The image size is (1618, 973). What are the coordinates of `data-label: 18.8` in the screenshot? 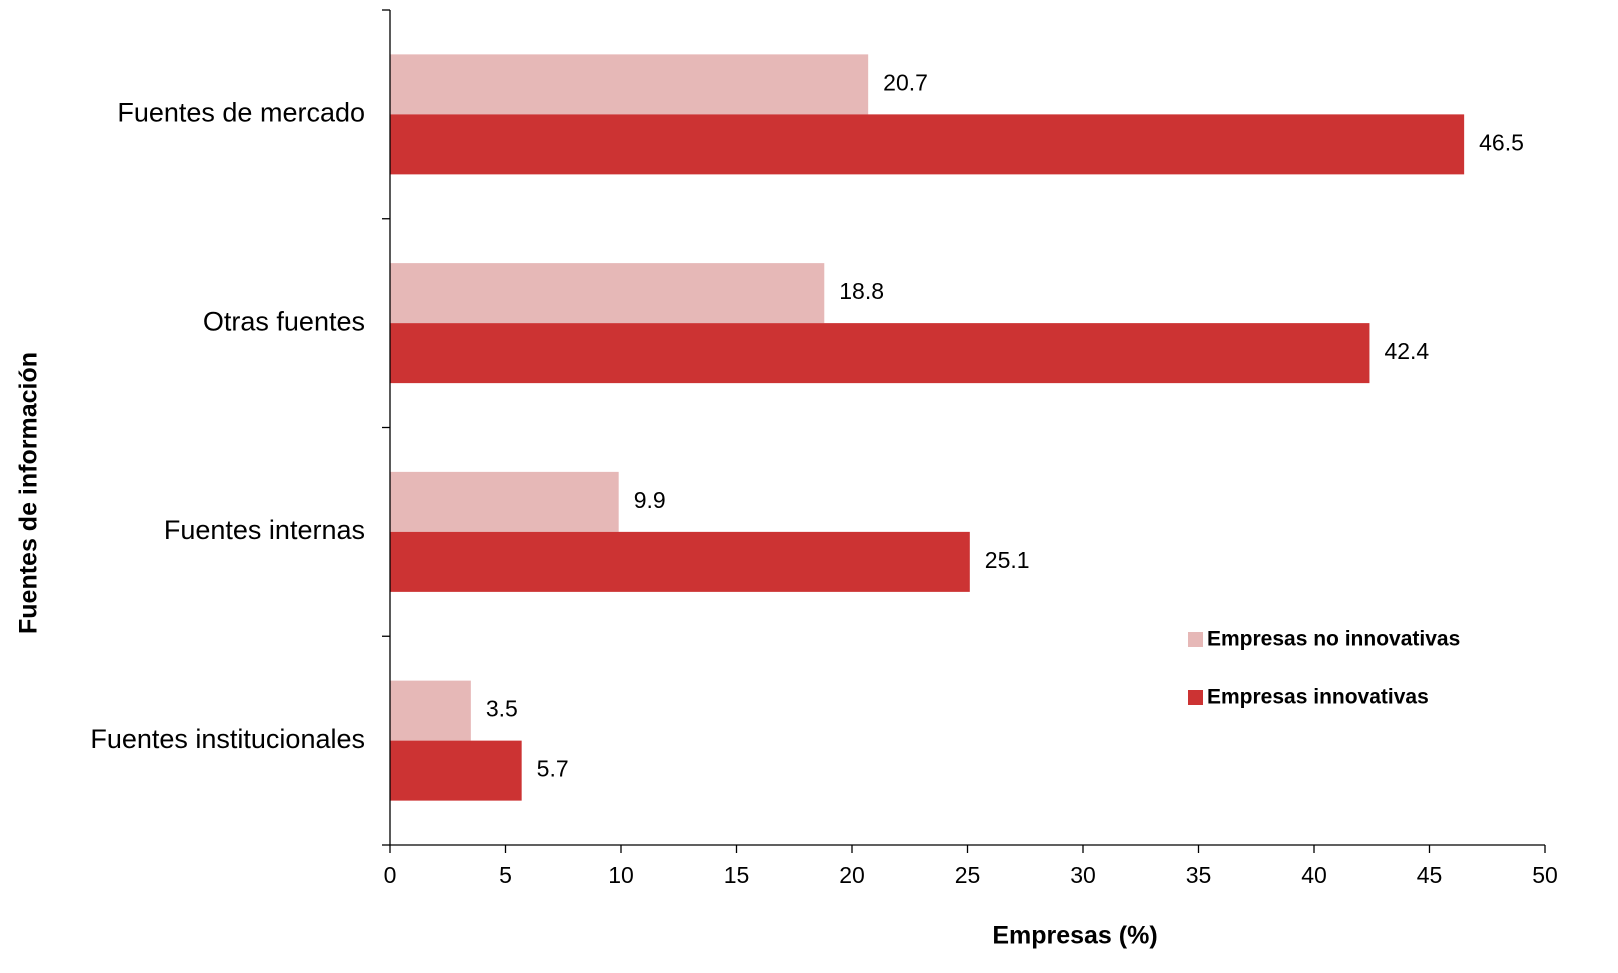 It's located at (861, 291).